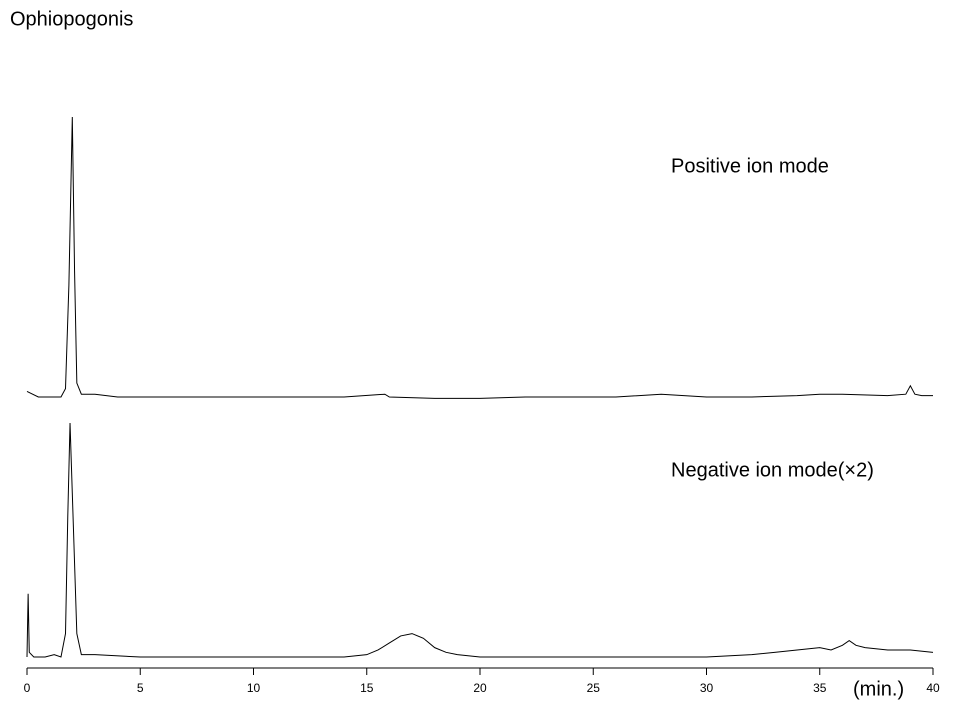 This screenshot has height=720, width=960. I want to click on annotation: Negative ion mode(×2), so click(772, 470).